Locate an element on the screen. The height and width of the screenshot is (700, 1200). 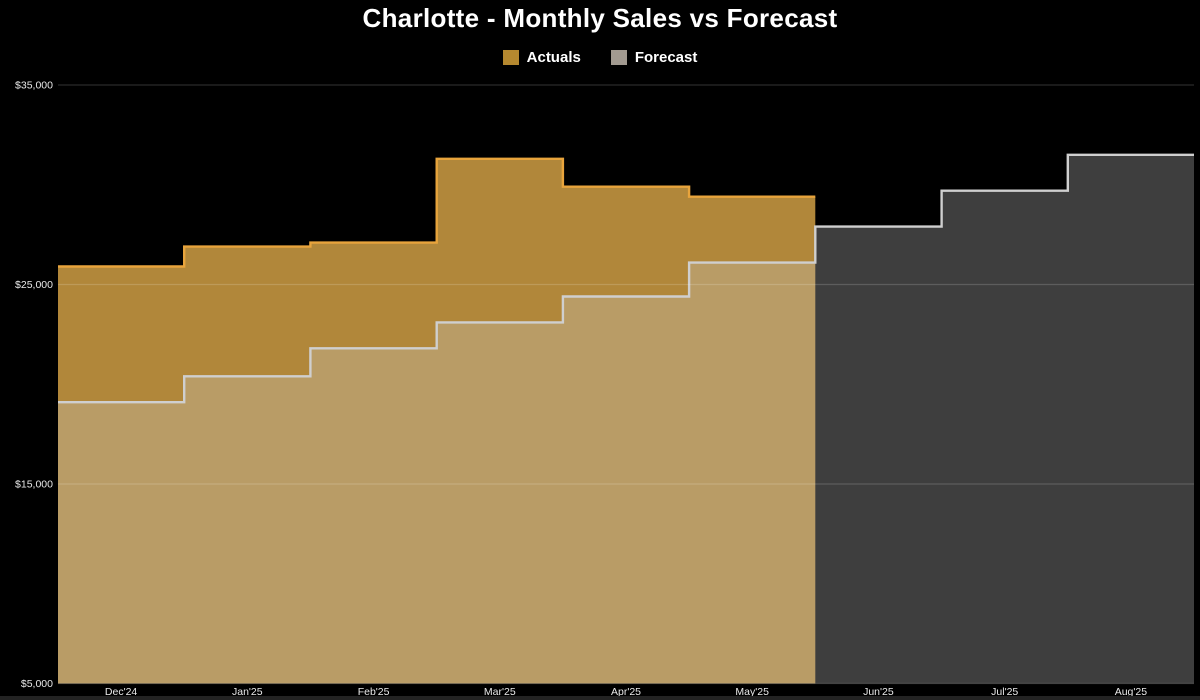
y-tick-label: $5,000 is located at coordinates (37, 684).